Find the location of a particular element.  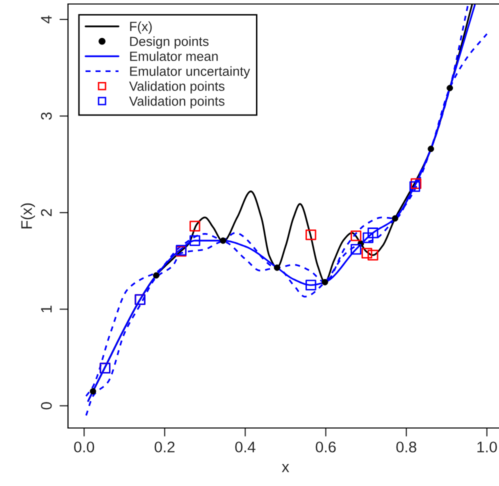

y-tick-label: 2 is located at coordinates (46, 212).